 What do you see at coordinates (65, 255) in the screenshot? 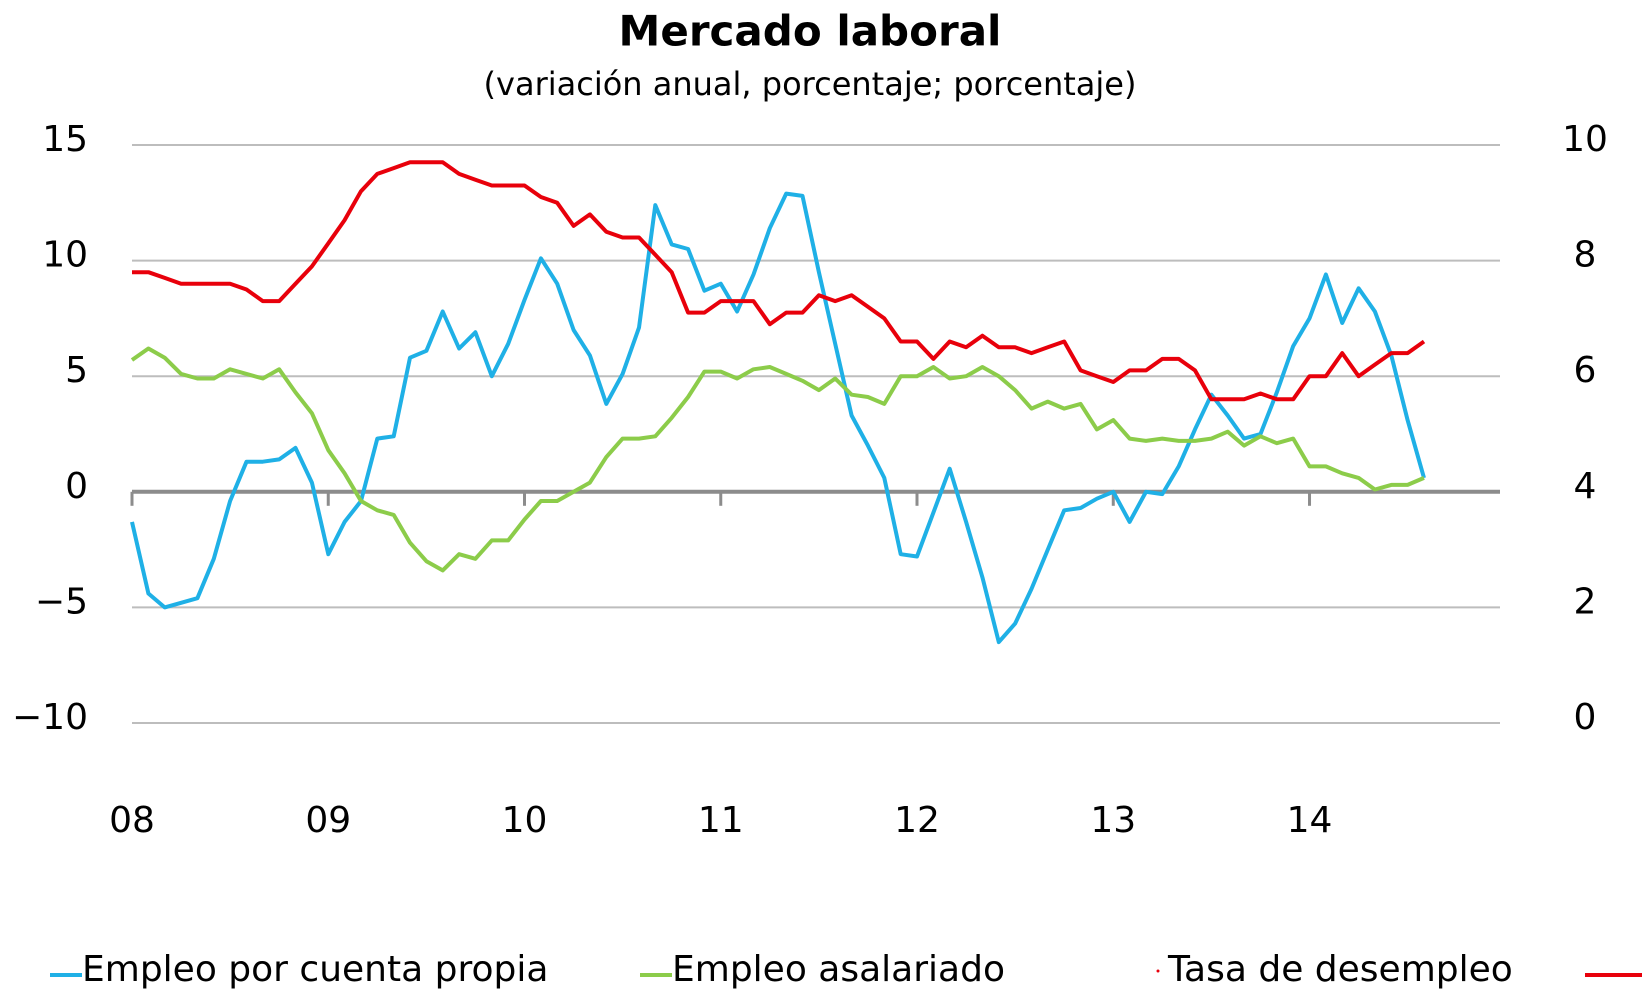
I see `y-tick-label: 10` at bounding box center [65, 255].